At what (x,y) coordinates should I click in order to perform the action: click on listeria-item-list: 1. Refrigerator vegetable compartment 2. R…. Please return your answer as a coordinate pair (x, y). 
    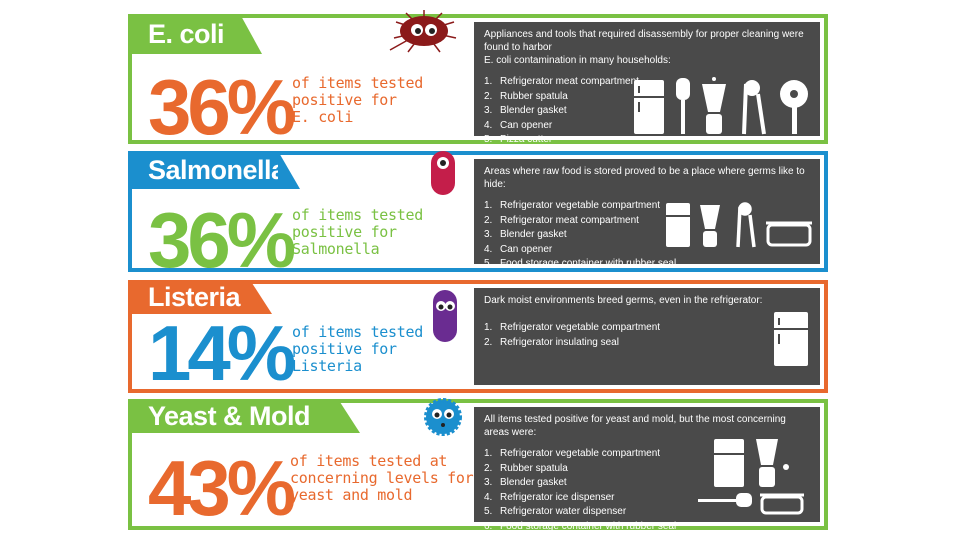
    Looking at the image, I should click on (647, 335).